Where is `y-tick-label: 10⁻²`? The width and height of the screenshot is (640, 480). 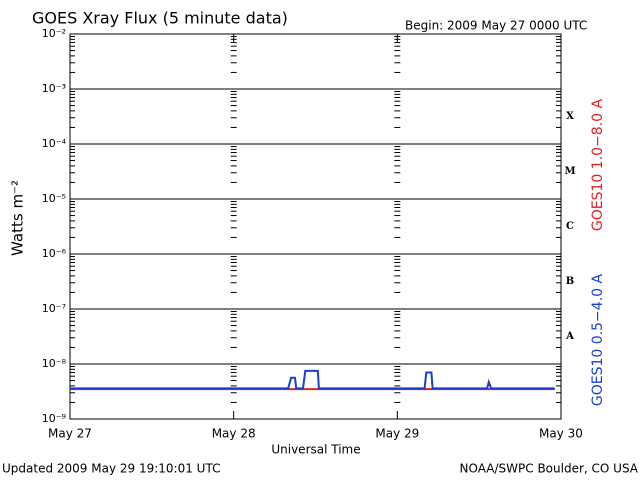 y-tick-label: 10⁻² is located at coordinates (54, 33).